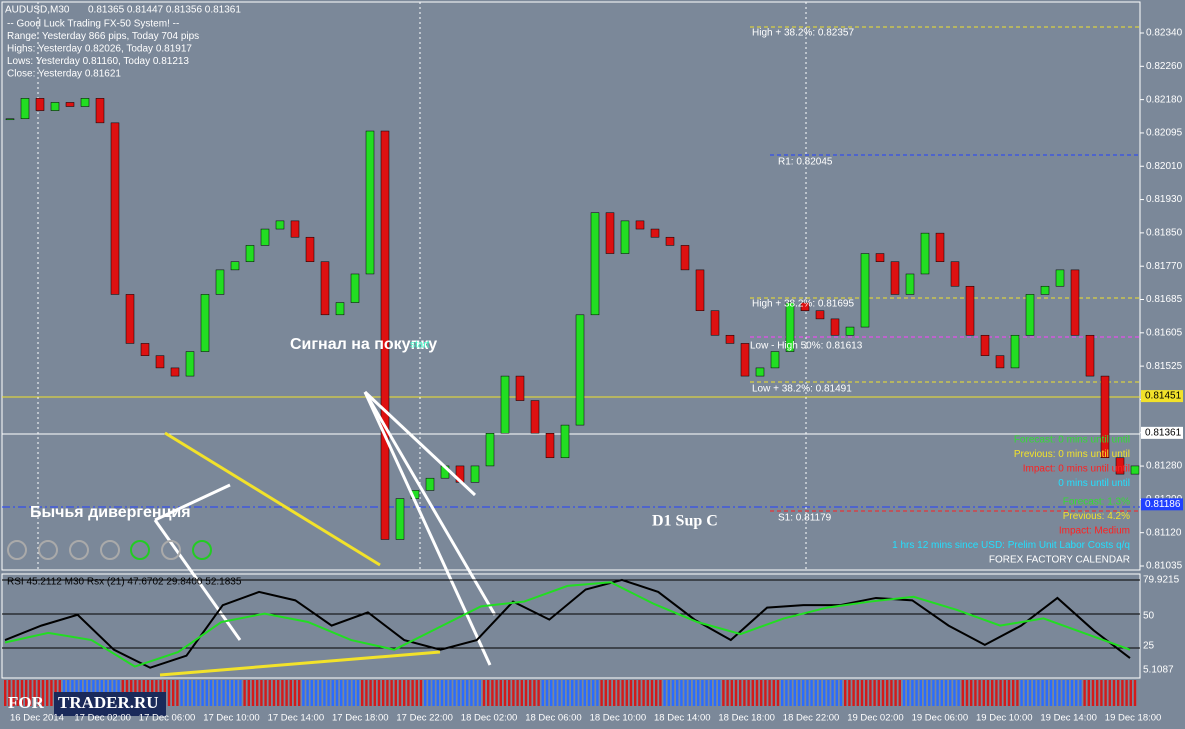  What do you see at coordinates (37, 10) in the screenshot?
I see `symbol-title: AUDUSD,M30` at bounding box center [37, 10].